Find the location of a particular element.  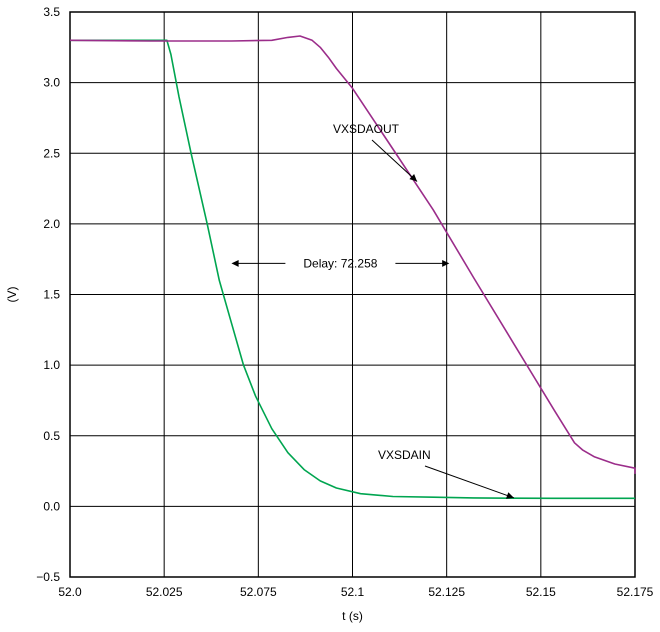

y-axis-label: (V) is located at coordinates (12, 295).